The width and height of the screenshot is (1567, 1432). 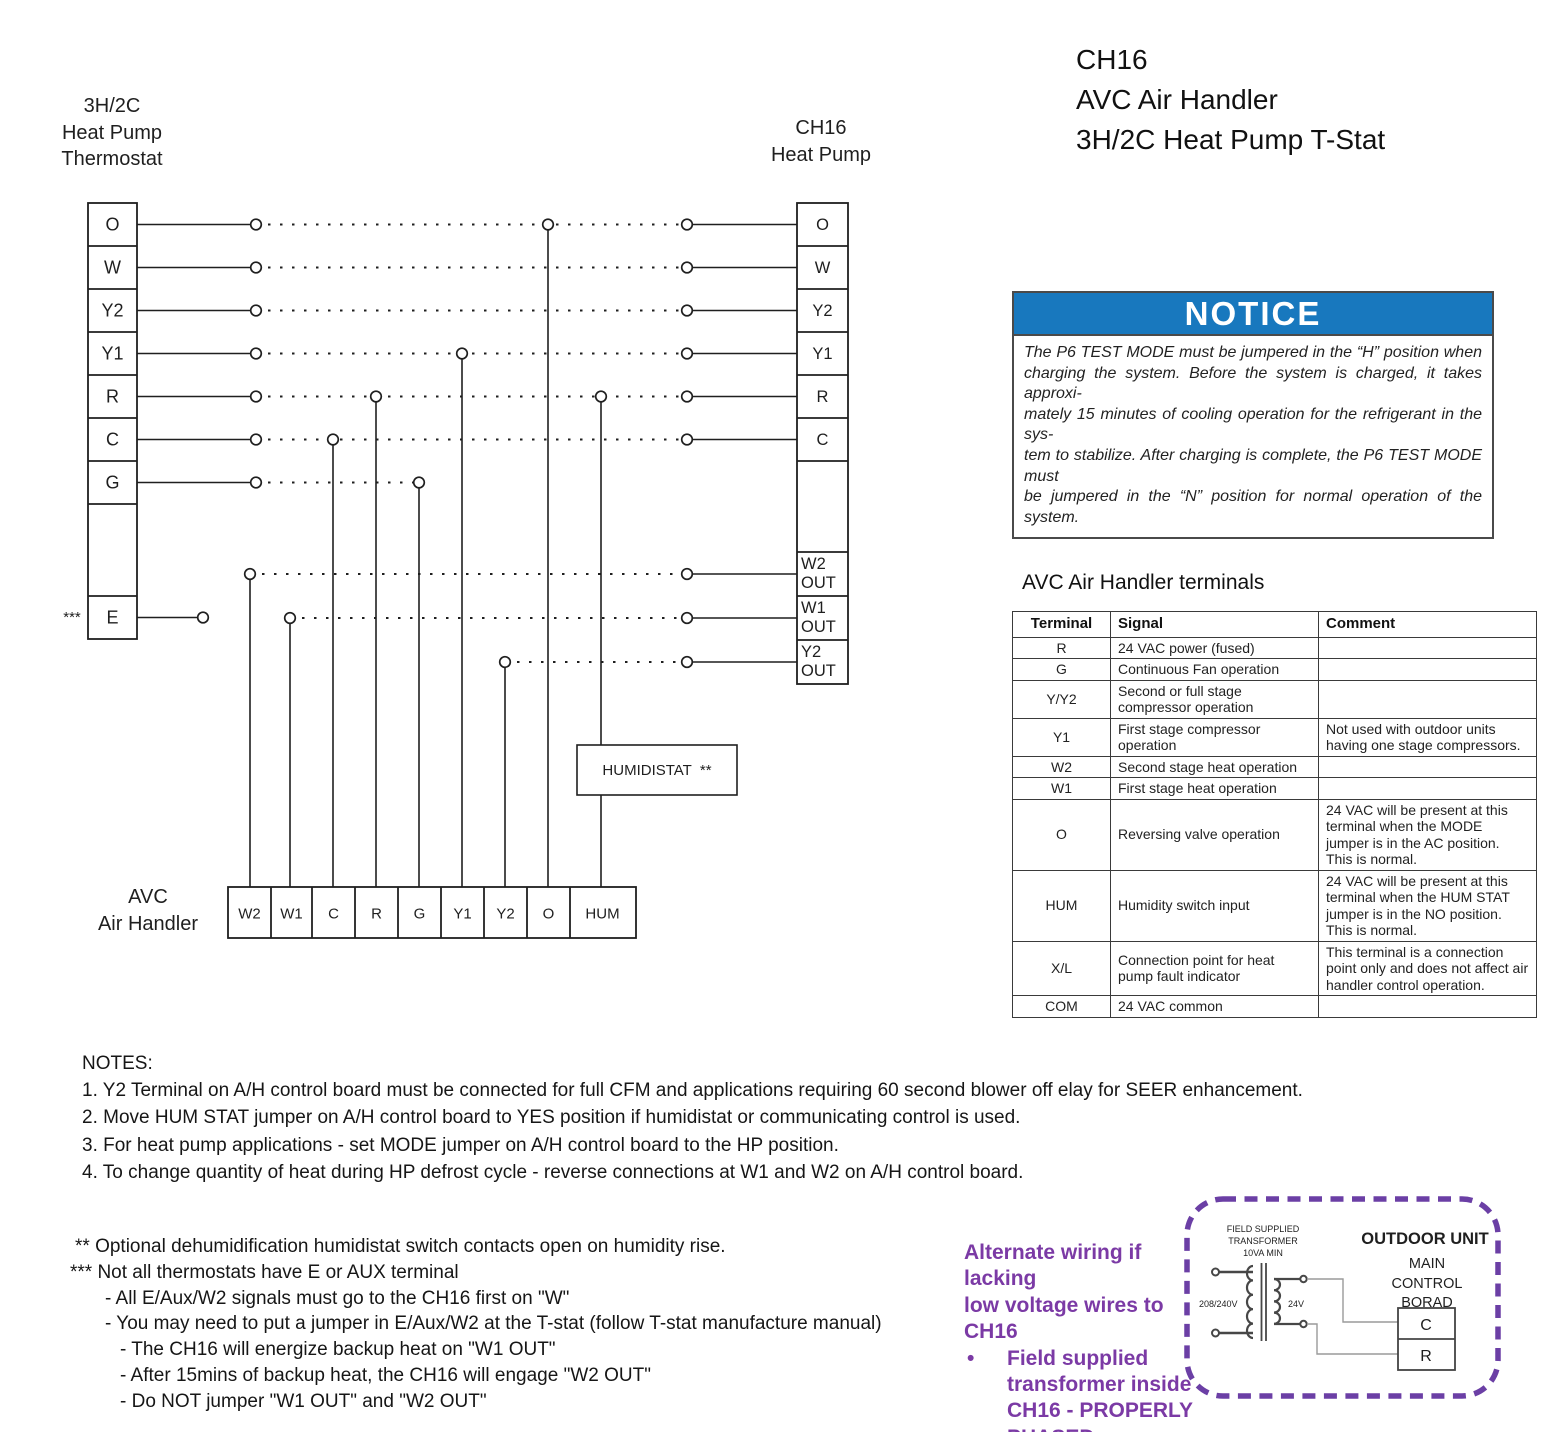 I want to click on cell-terminal: R, so click(x=1061, y=647).